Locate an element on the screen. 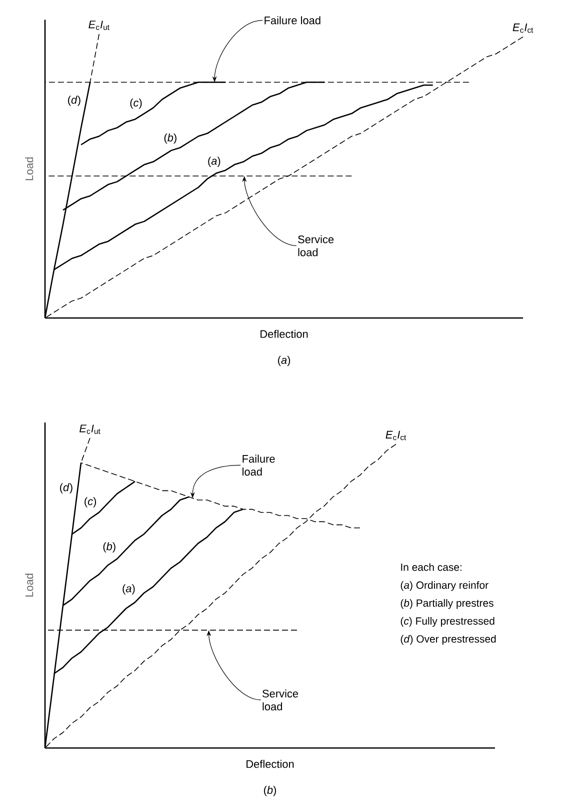 This screenshot has height=811, width=569. annotation: In each case: is located at coordinates (431, 567).